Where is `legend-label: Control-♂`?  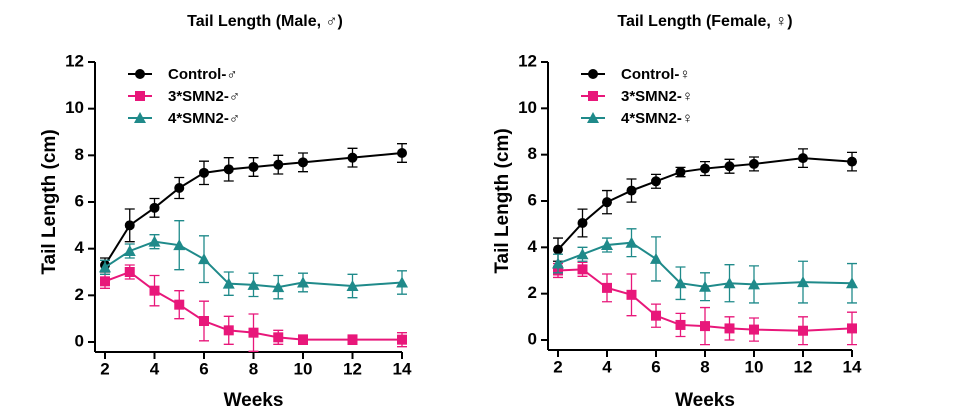 legend-label: Control-♂ is located at coordinates (203, 74).